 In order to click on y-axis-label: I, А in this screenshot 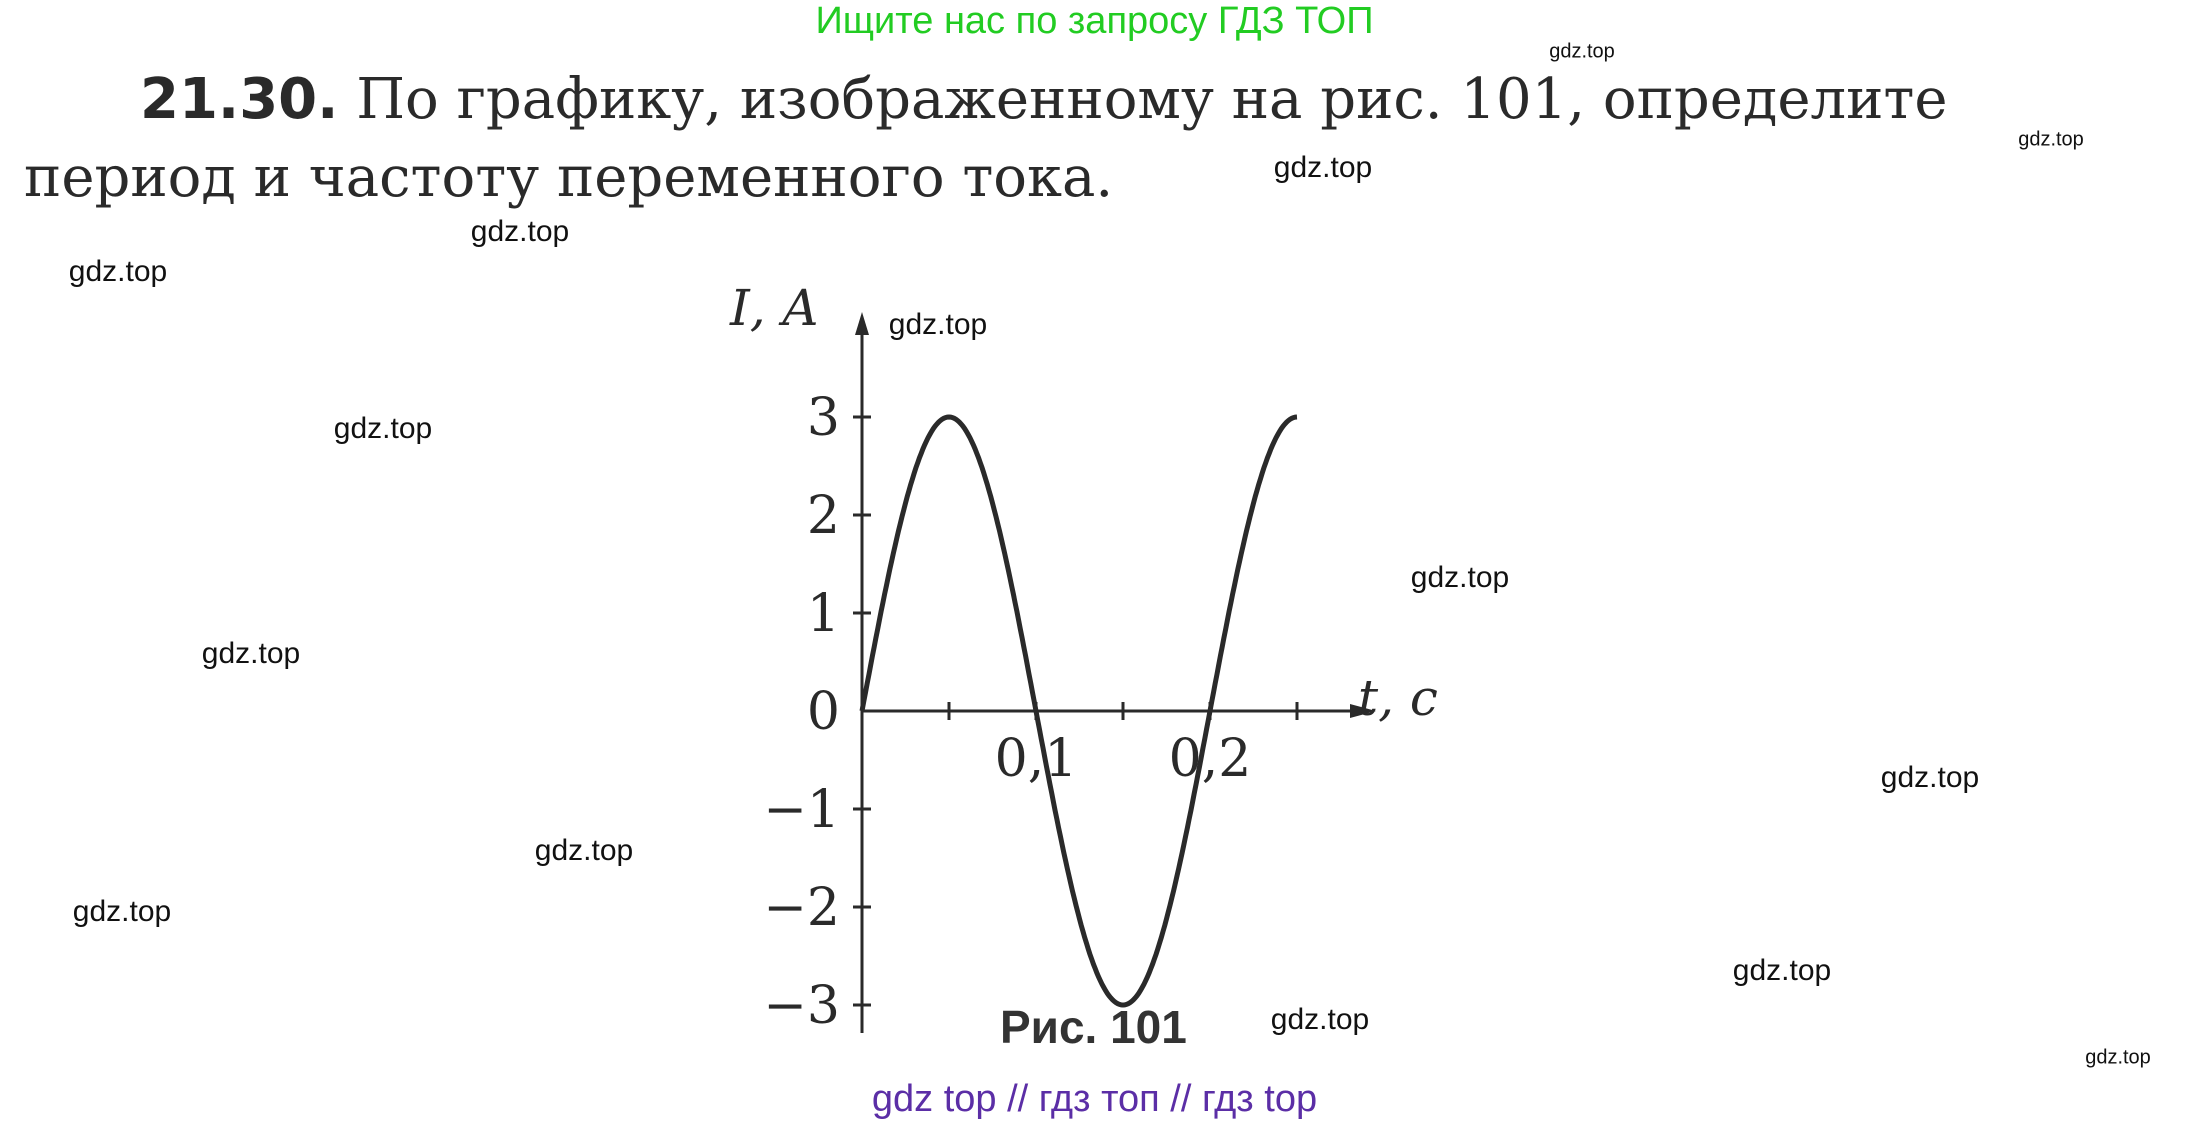, I will do `click(774, 308)`.